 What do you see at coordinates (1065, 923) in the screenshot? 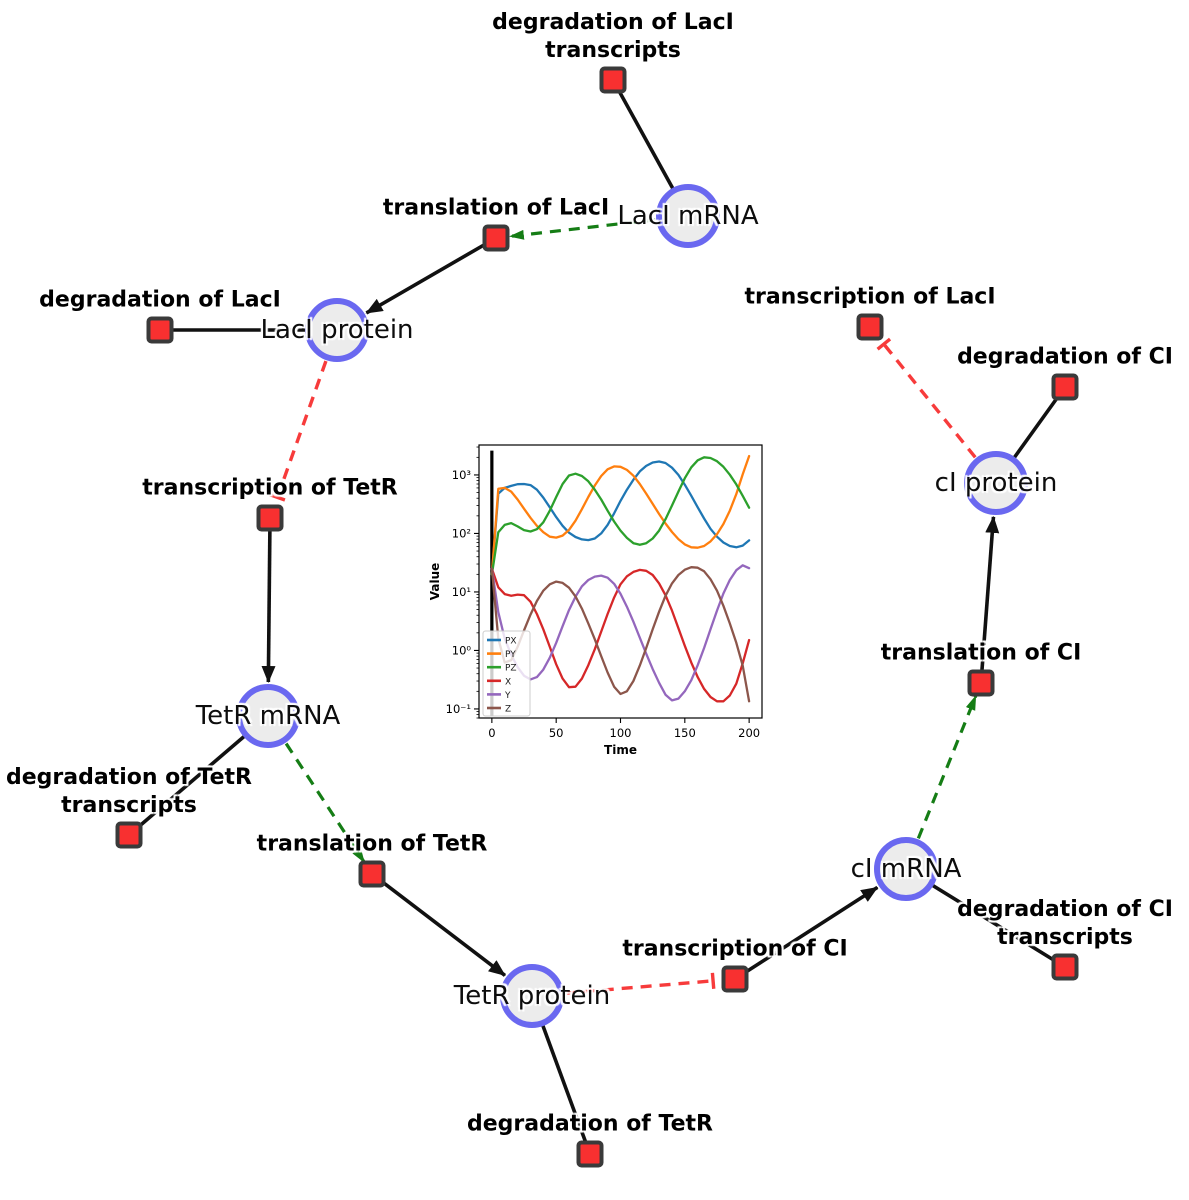
I see `reaction-label-deg_ci_transcripts: degradation of CI transcripts` at bounding box center [1065, 923].